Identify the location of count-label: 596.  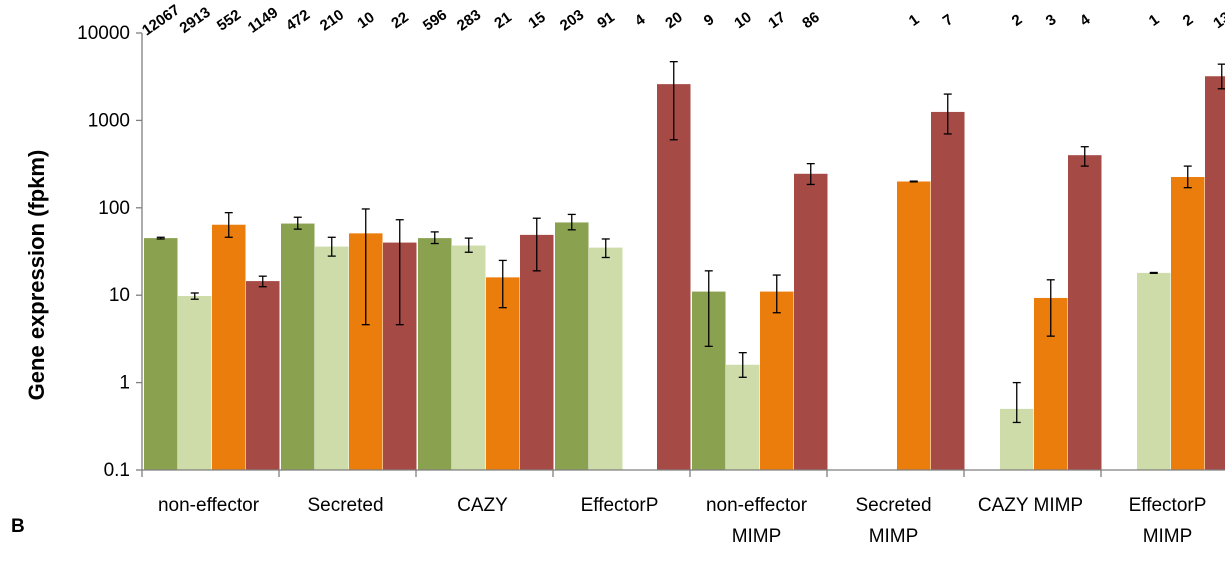
(435, 20).